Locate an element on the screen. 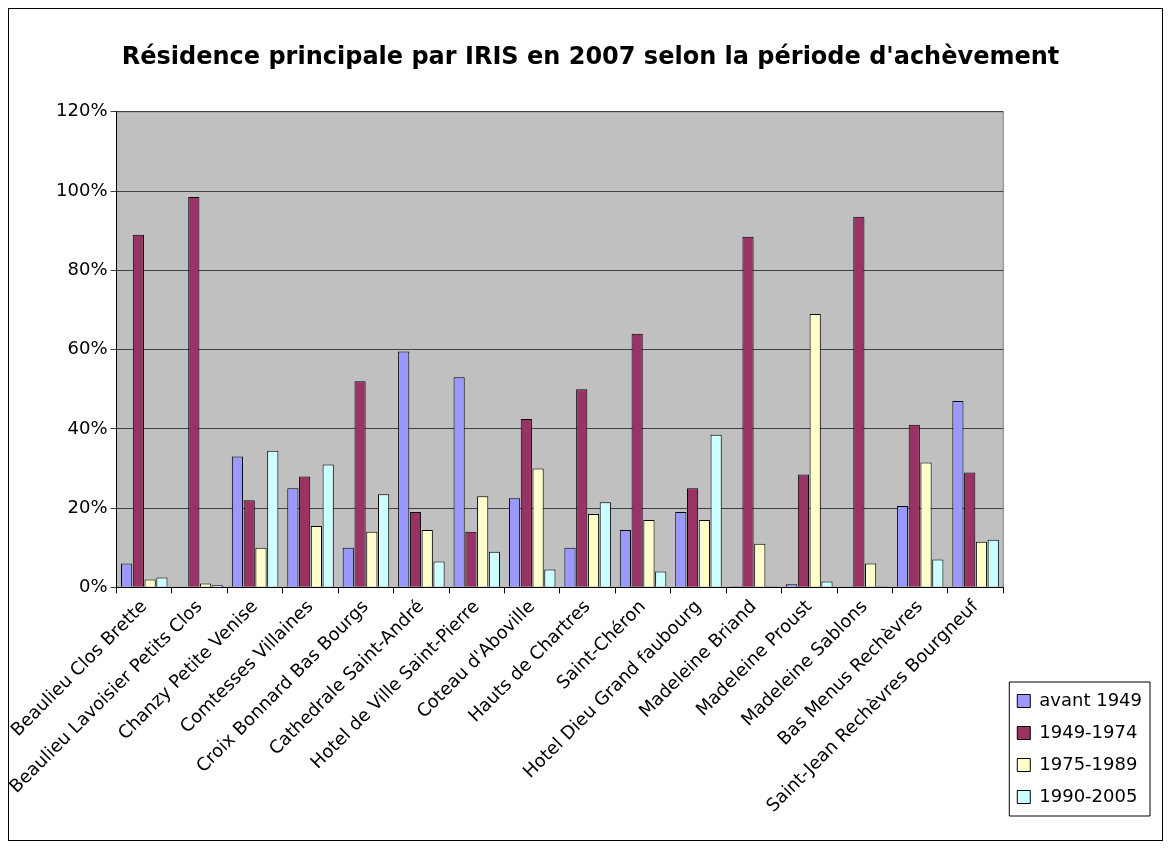 This screenshot has width=1171, height=849. y-tick-label: 120% is located at coordinates (82, 110).